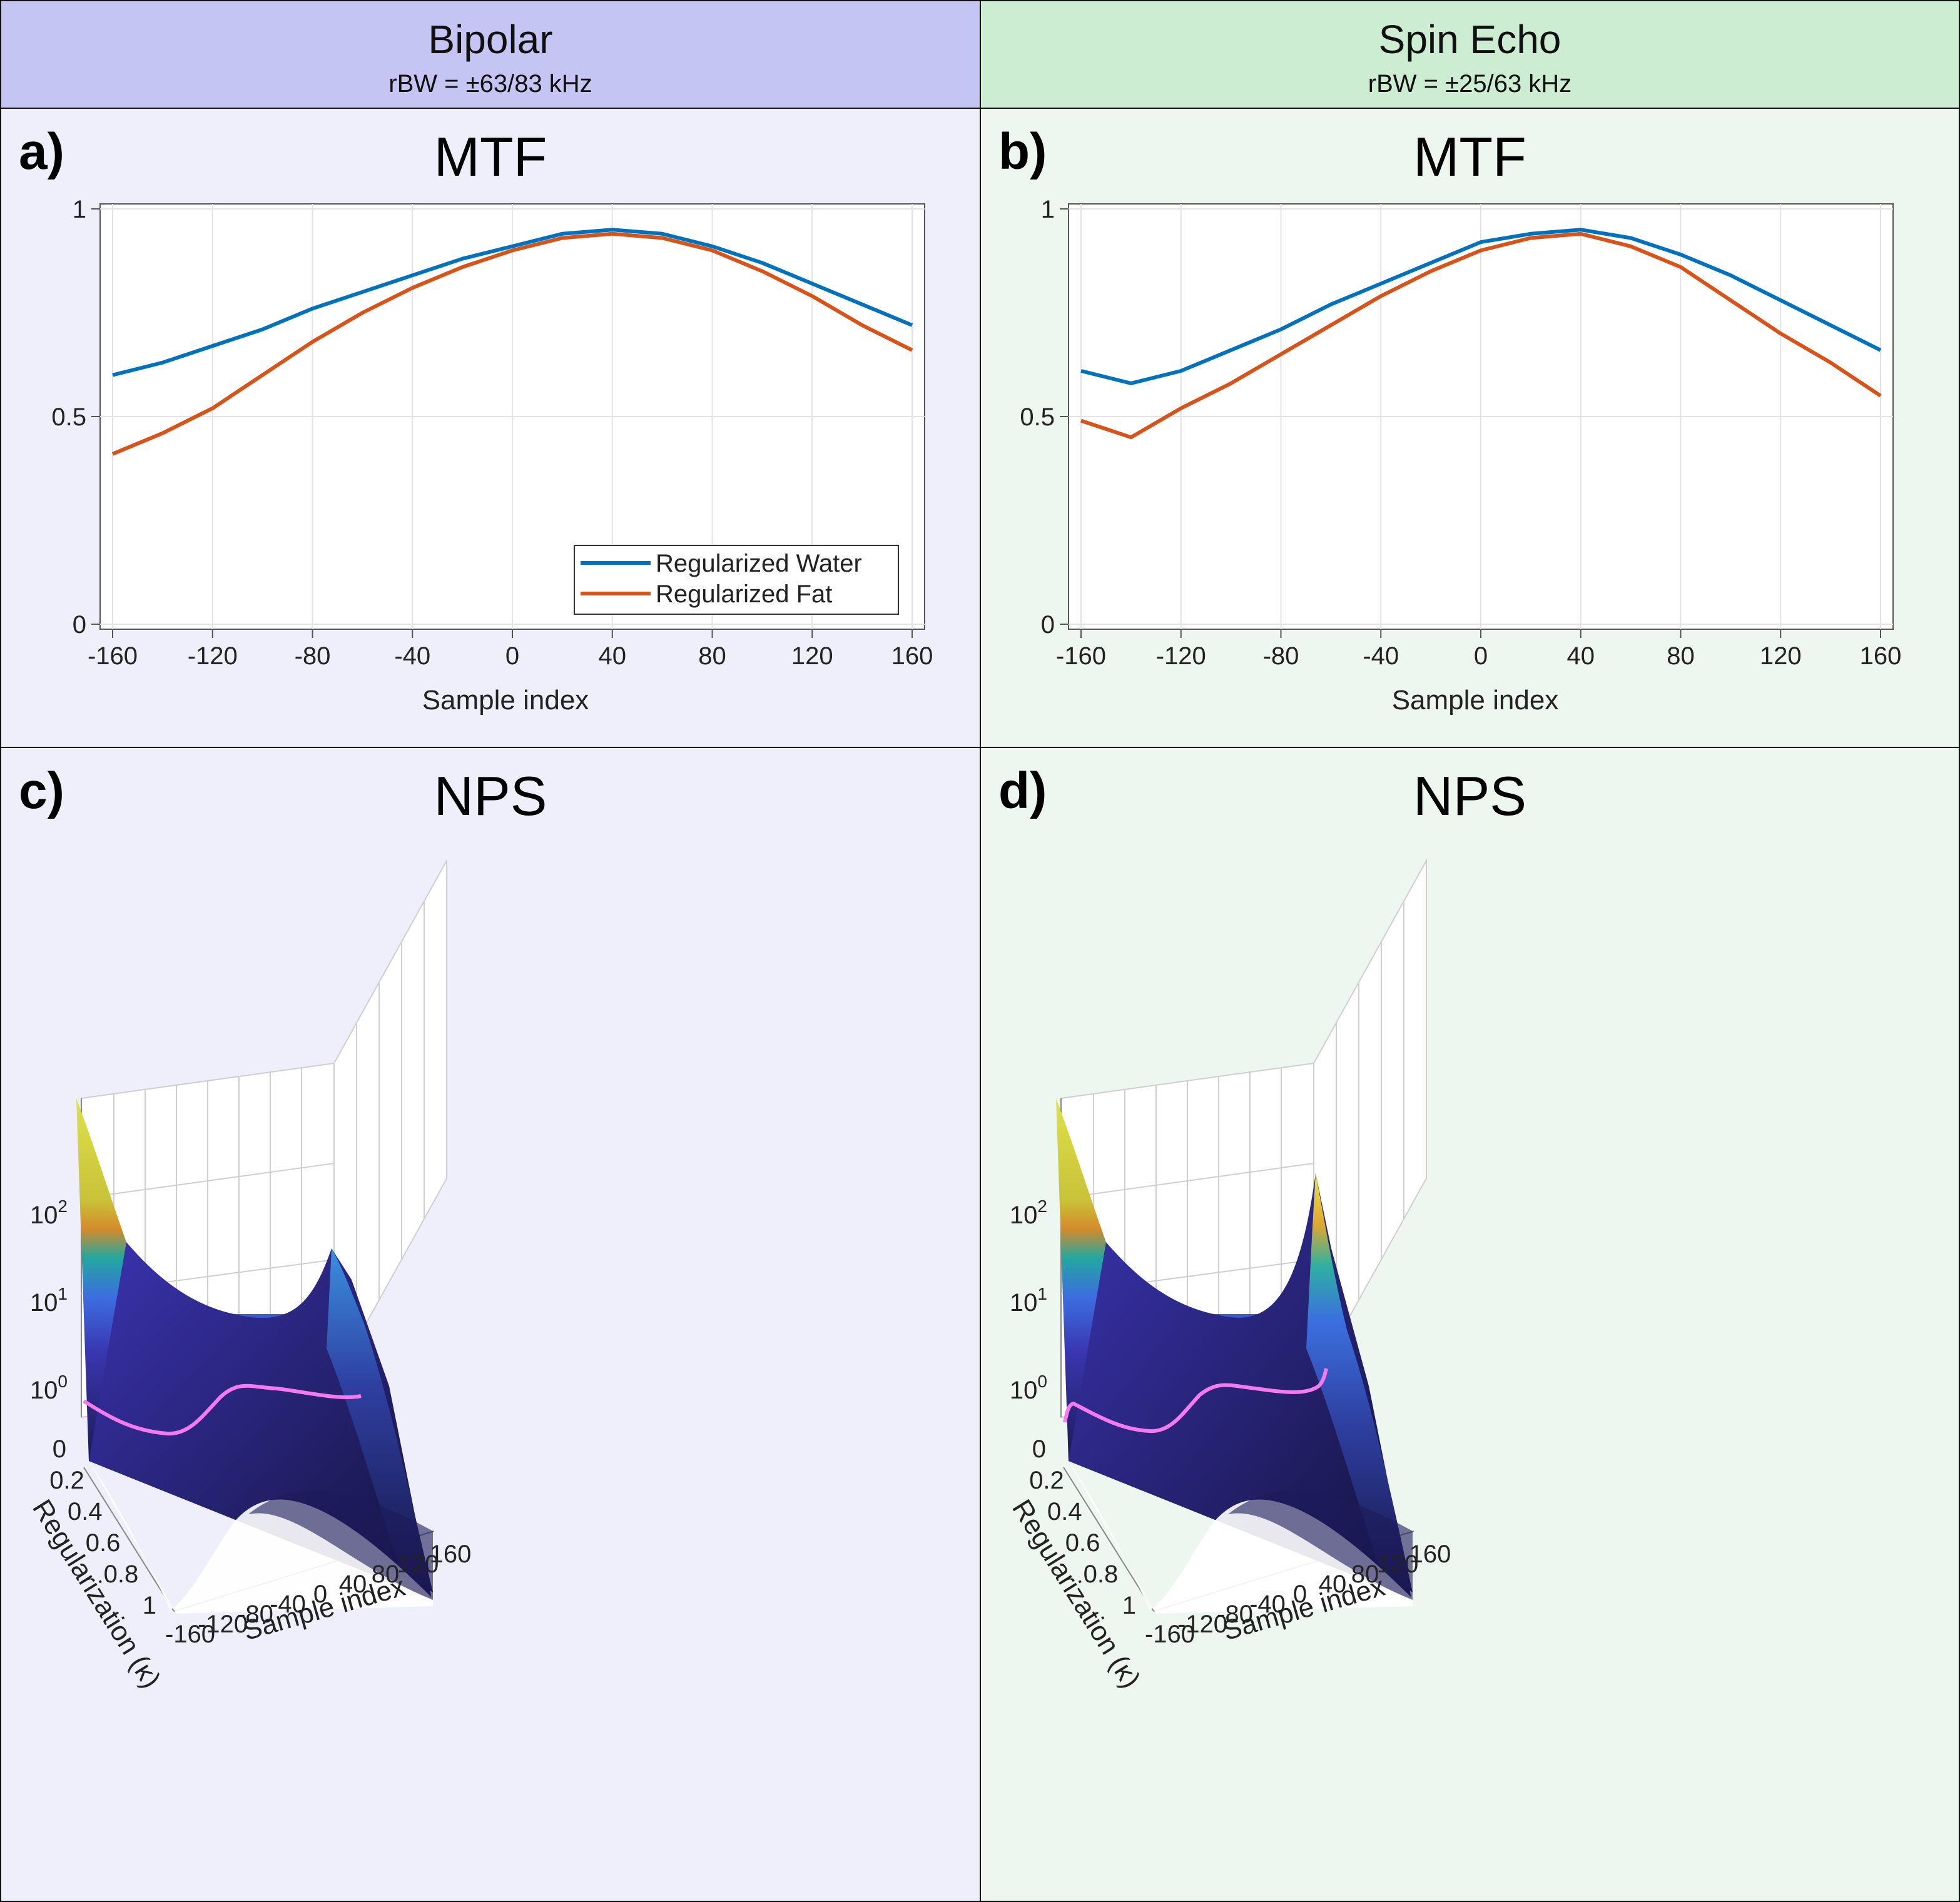  I want to click on surface-front-shadow, so click(261, 1537).